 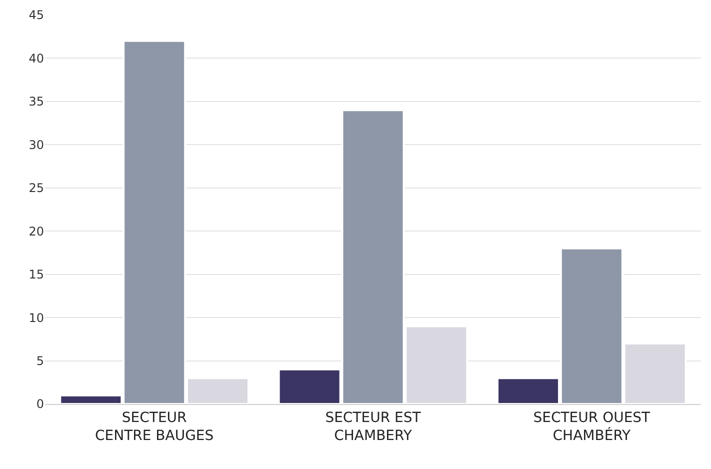 What do you see at coordinates (36, 101) in the screenshot?
I see `y-tick-label: 35` at bounding box center [36, 101].